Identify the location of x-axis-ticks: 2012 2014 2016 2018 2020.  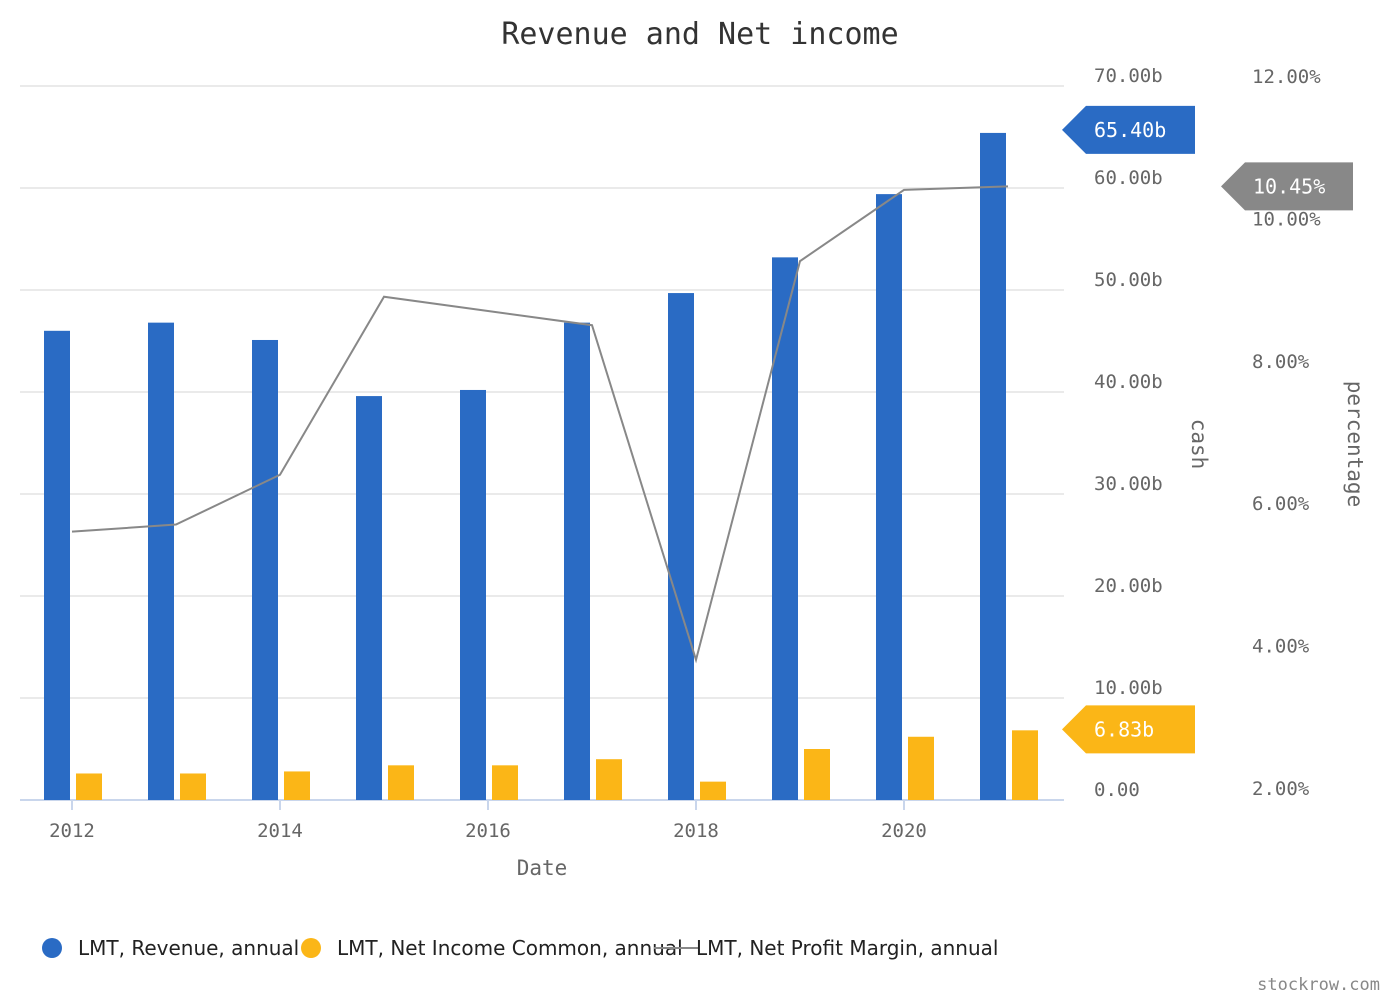
(488, 821).